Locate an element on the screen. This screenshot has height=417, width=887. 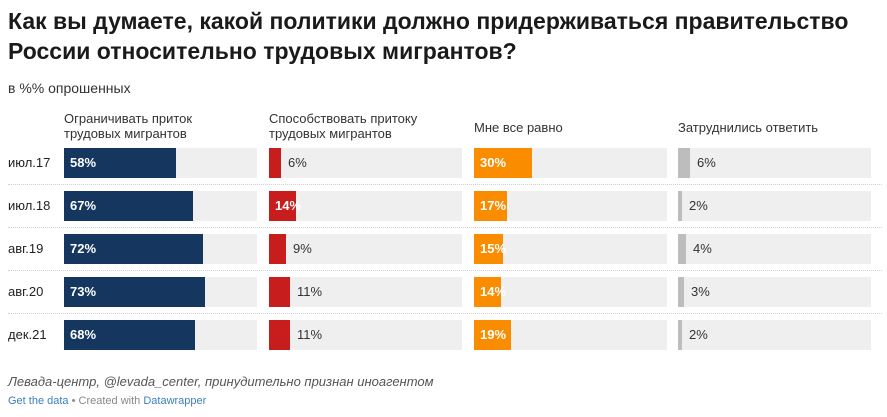
bar-track: 30% is located at coordinates (570, 163).